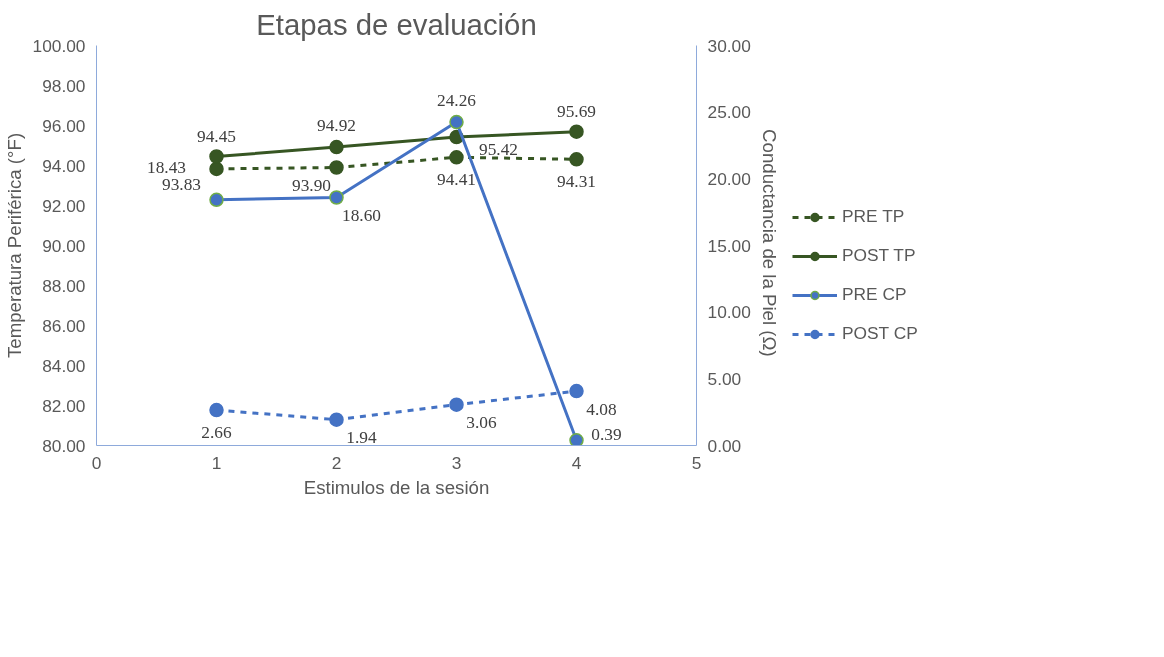 This screenshot has height=657, width=1164. I want to click on y2-tick-label: 25.00, so click(729, 112).